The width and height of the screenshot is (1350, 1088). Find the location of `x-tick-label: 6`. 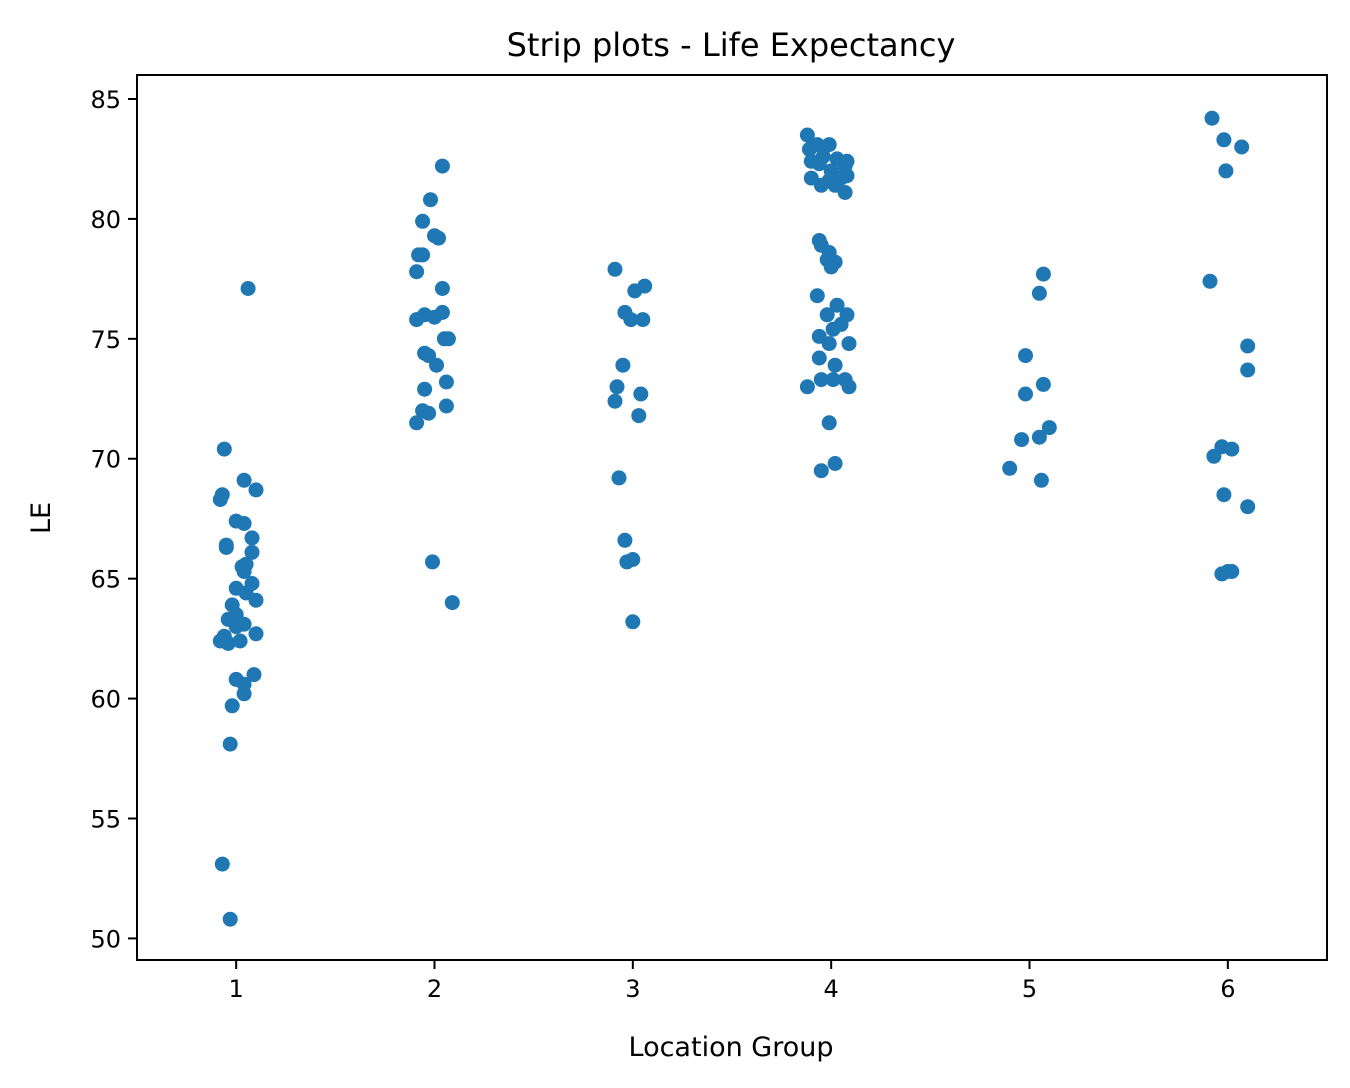

x-tick-label: 6 is located at coordinates (1227, 989).